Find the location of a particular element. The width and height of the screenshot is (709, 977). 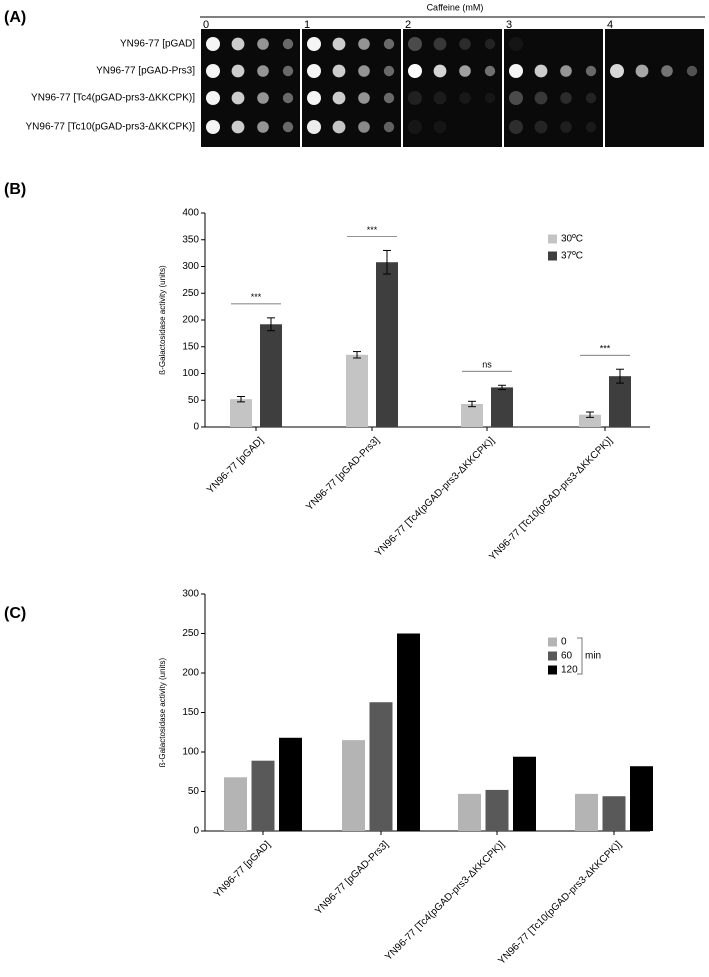

y-tick-label: 300 is located at coordinates (190, 594).